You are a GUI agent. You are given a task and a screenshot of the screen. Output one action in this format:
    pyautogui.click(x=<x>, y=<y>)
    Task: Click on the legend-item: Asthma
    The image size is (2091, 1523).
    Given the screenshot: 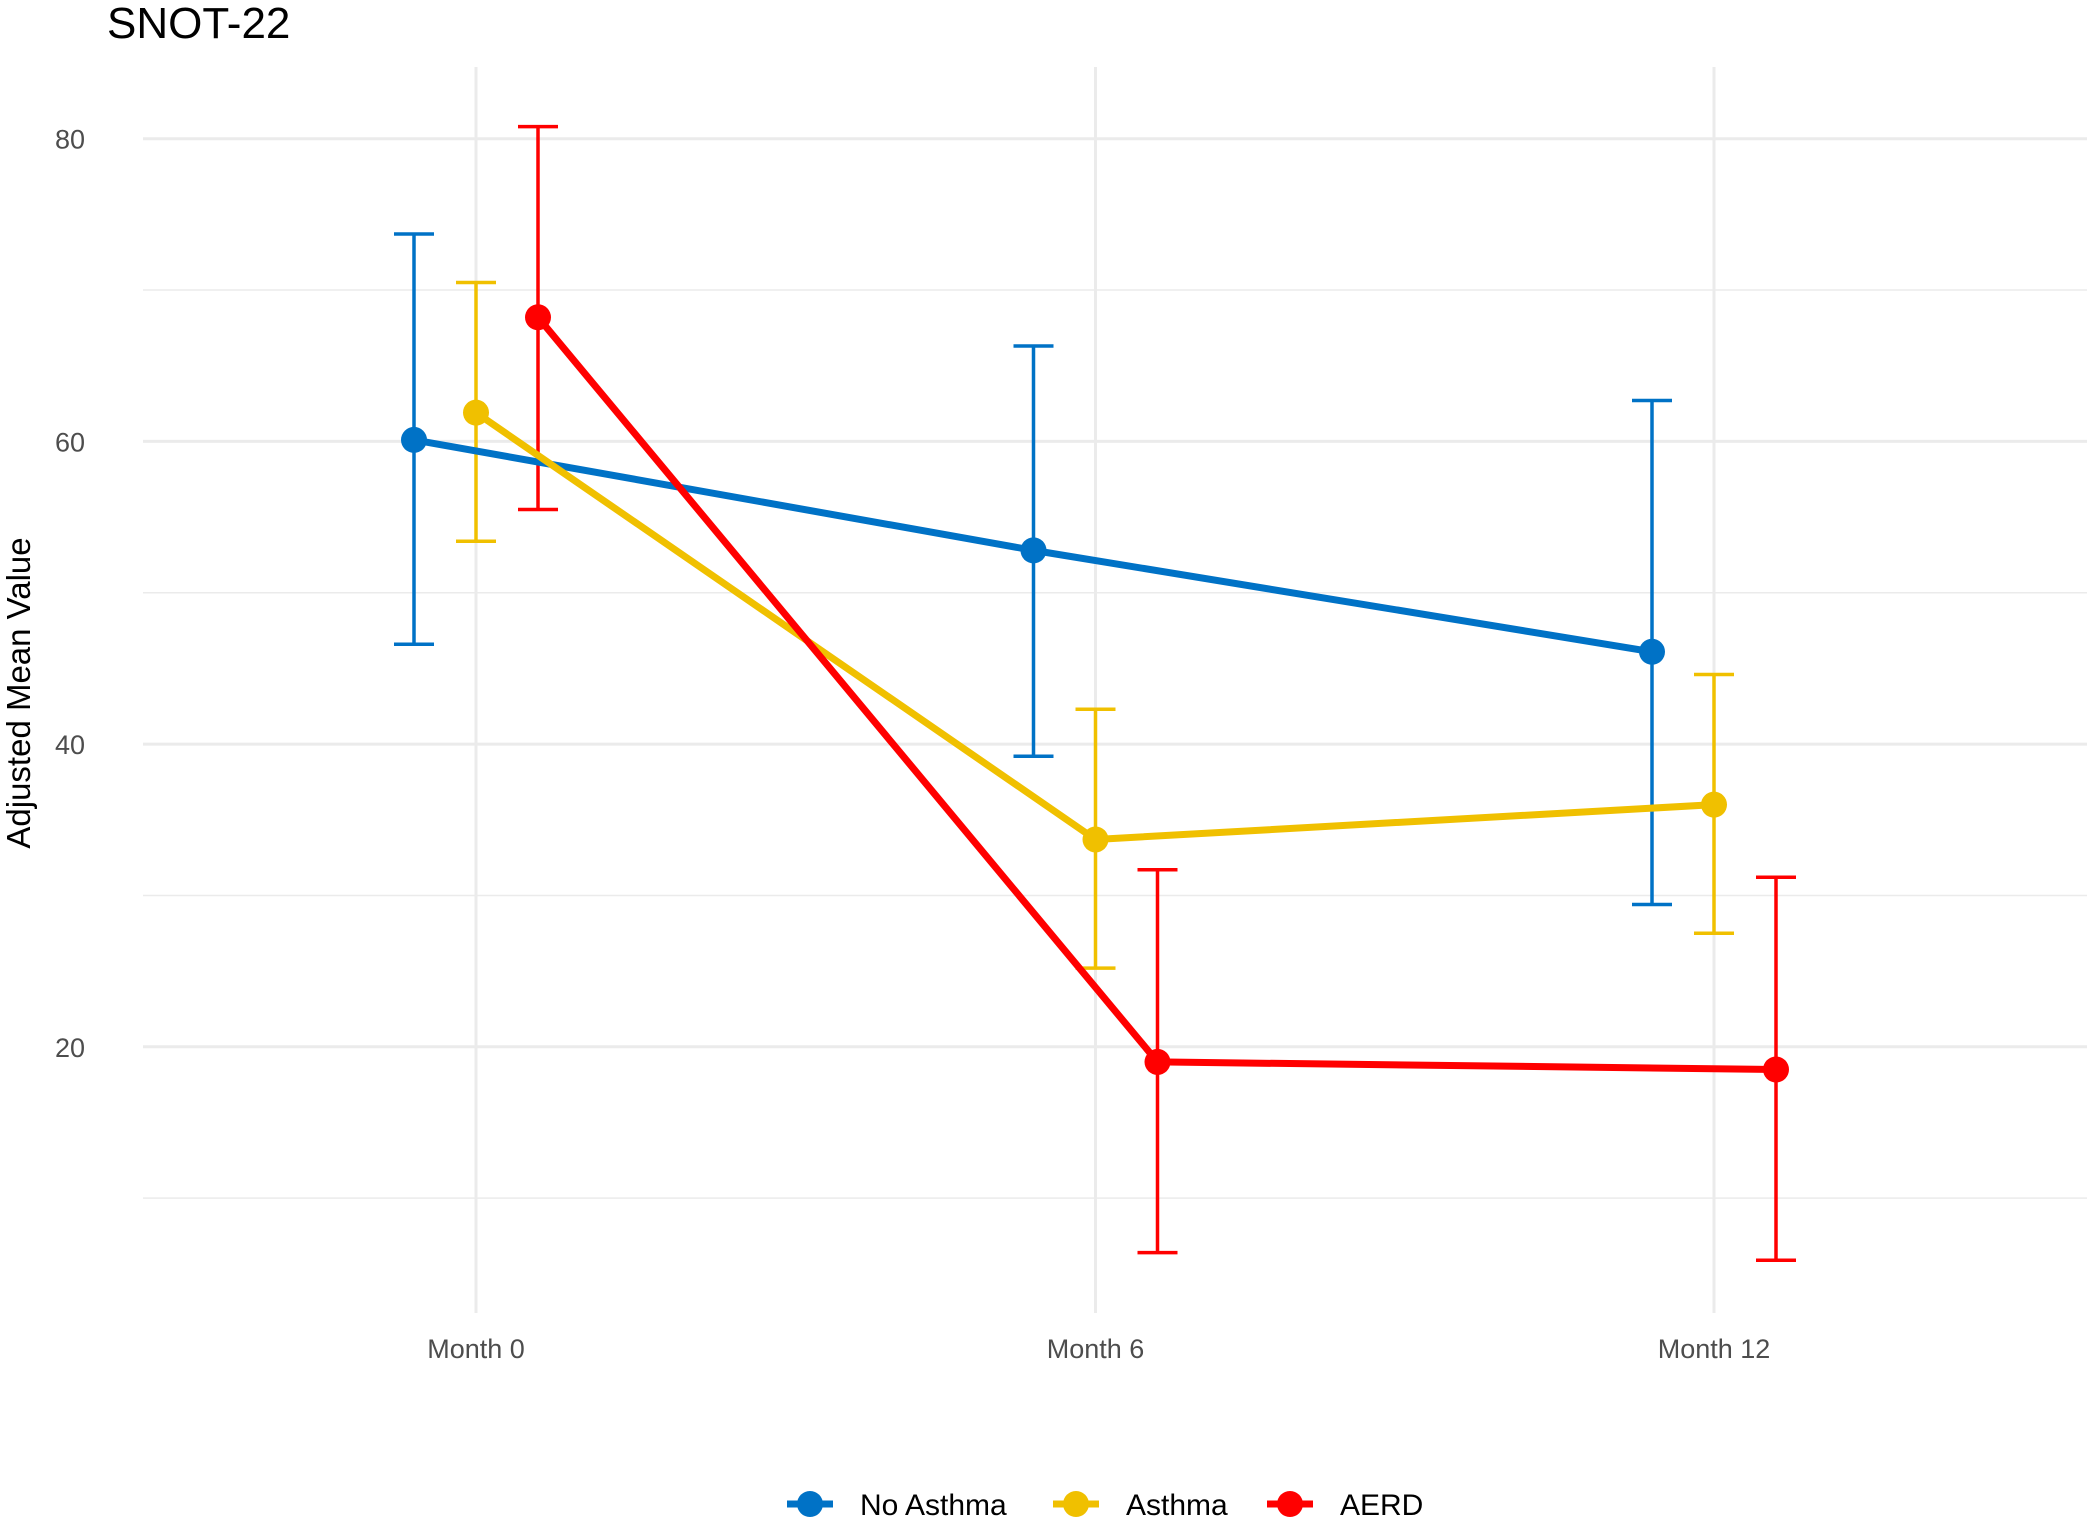 What is the action you would take?
    pyautogui.click(x=1140, y=1505)
    